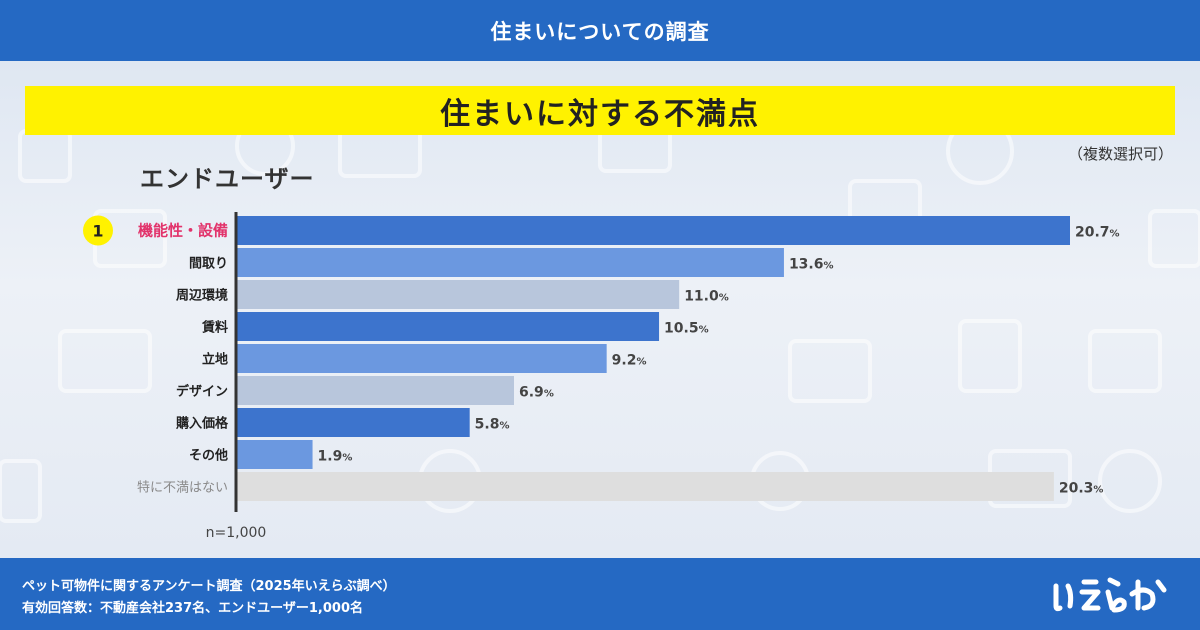 This screenshot has height=630, width=1200. What do you see at coordinates (1110, 595) in the screenshot?
I see `ierabu-logo-icon` at bounding box center [1110, 595].